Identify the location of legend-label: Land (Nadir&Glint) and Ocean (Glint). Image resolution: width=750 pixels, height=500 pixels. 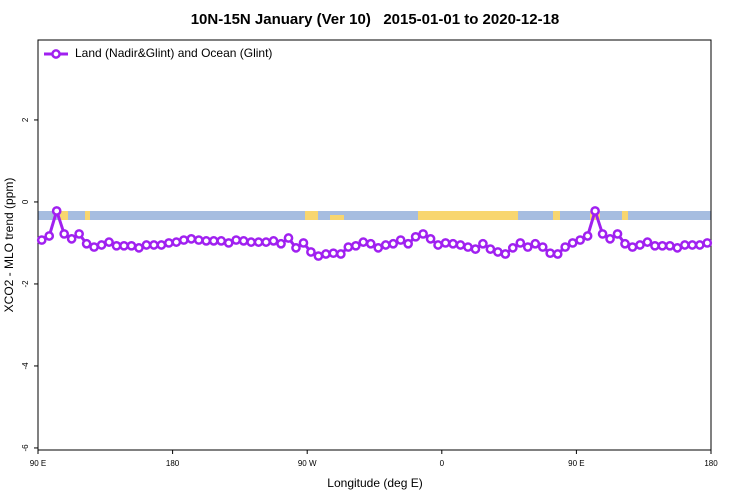
(173, 53).